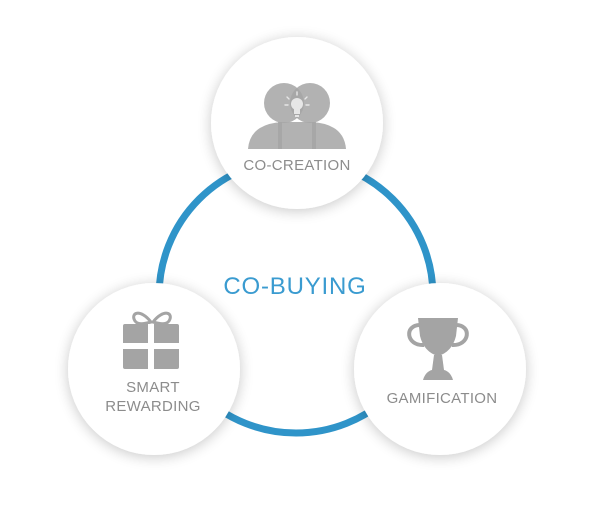 The height and width of the screenshot is (516, 601). I want to click on trophy-icon, so click(438, 349).